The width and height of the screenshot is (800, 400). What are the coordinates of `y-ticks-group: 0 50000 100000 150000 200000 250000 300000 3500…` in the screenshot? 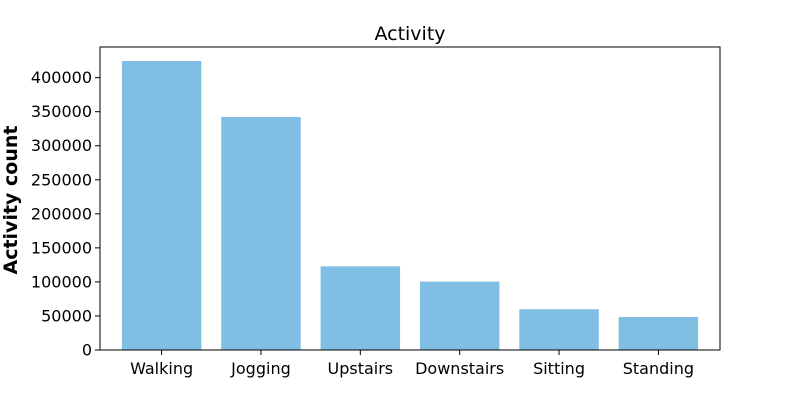 It's located at (65, 214).